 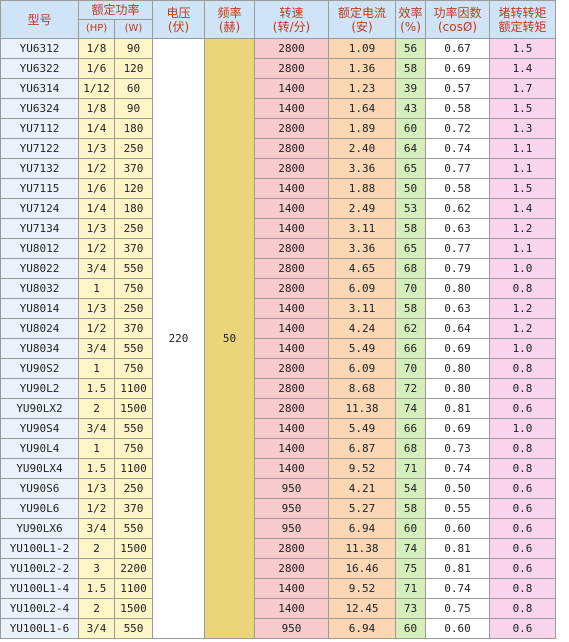 What do you see at coordinates (362, 208) in the screenshot?
I see `current-cell: 2.49` at bounding box center [362, 208].